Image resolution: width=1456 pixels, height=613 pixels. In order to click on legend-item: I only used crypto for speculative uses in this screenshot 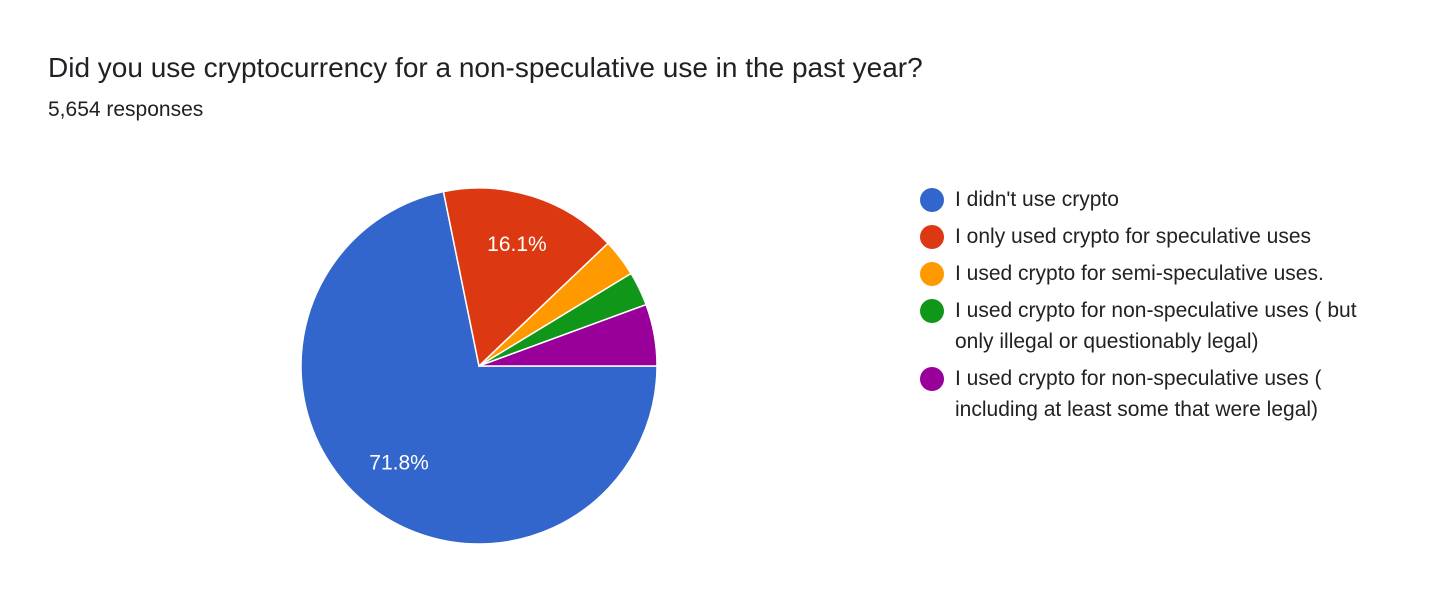, I will do `click(1140, 236)`.